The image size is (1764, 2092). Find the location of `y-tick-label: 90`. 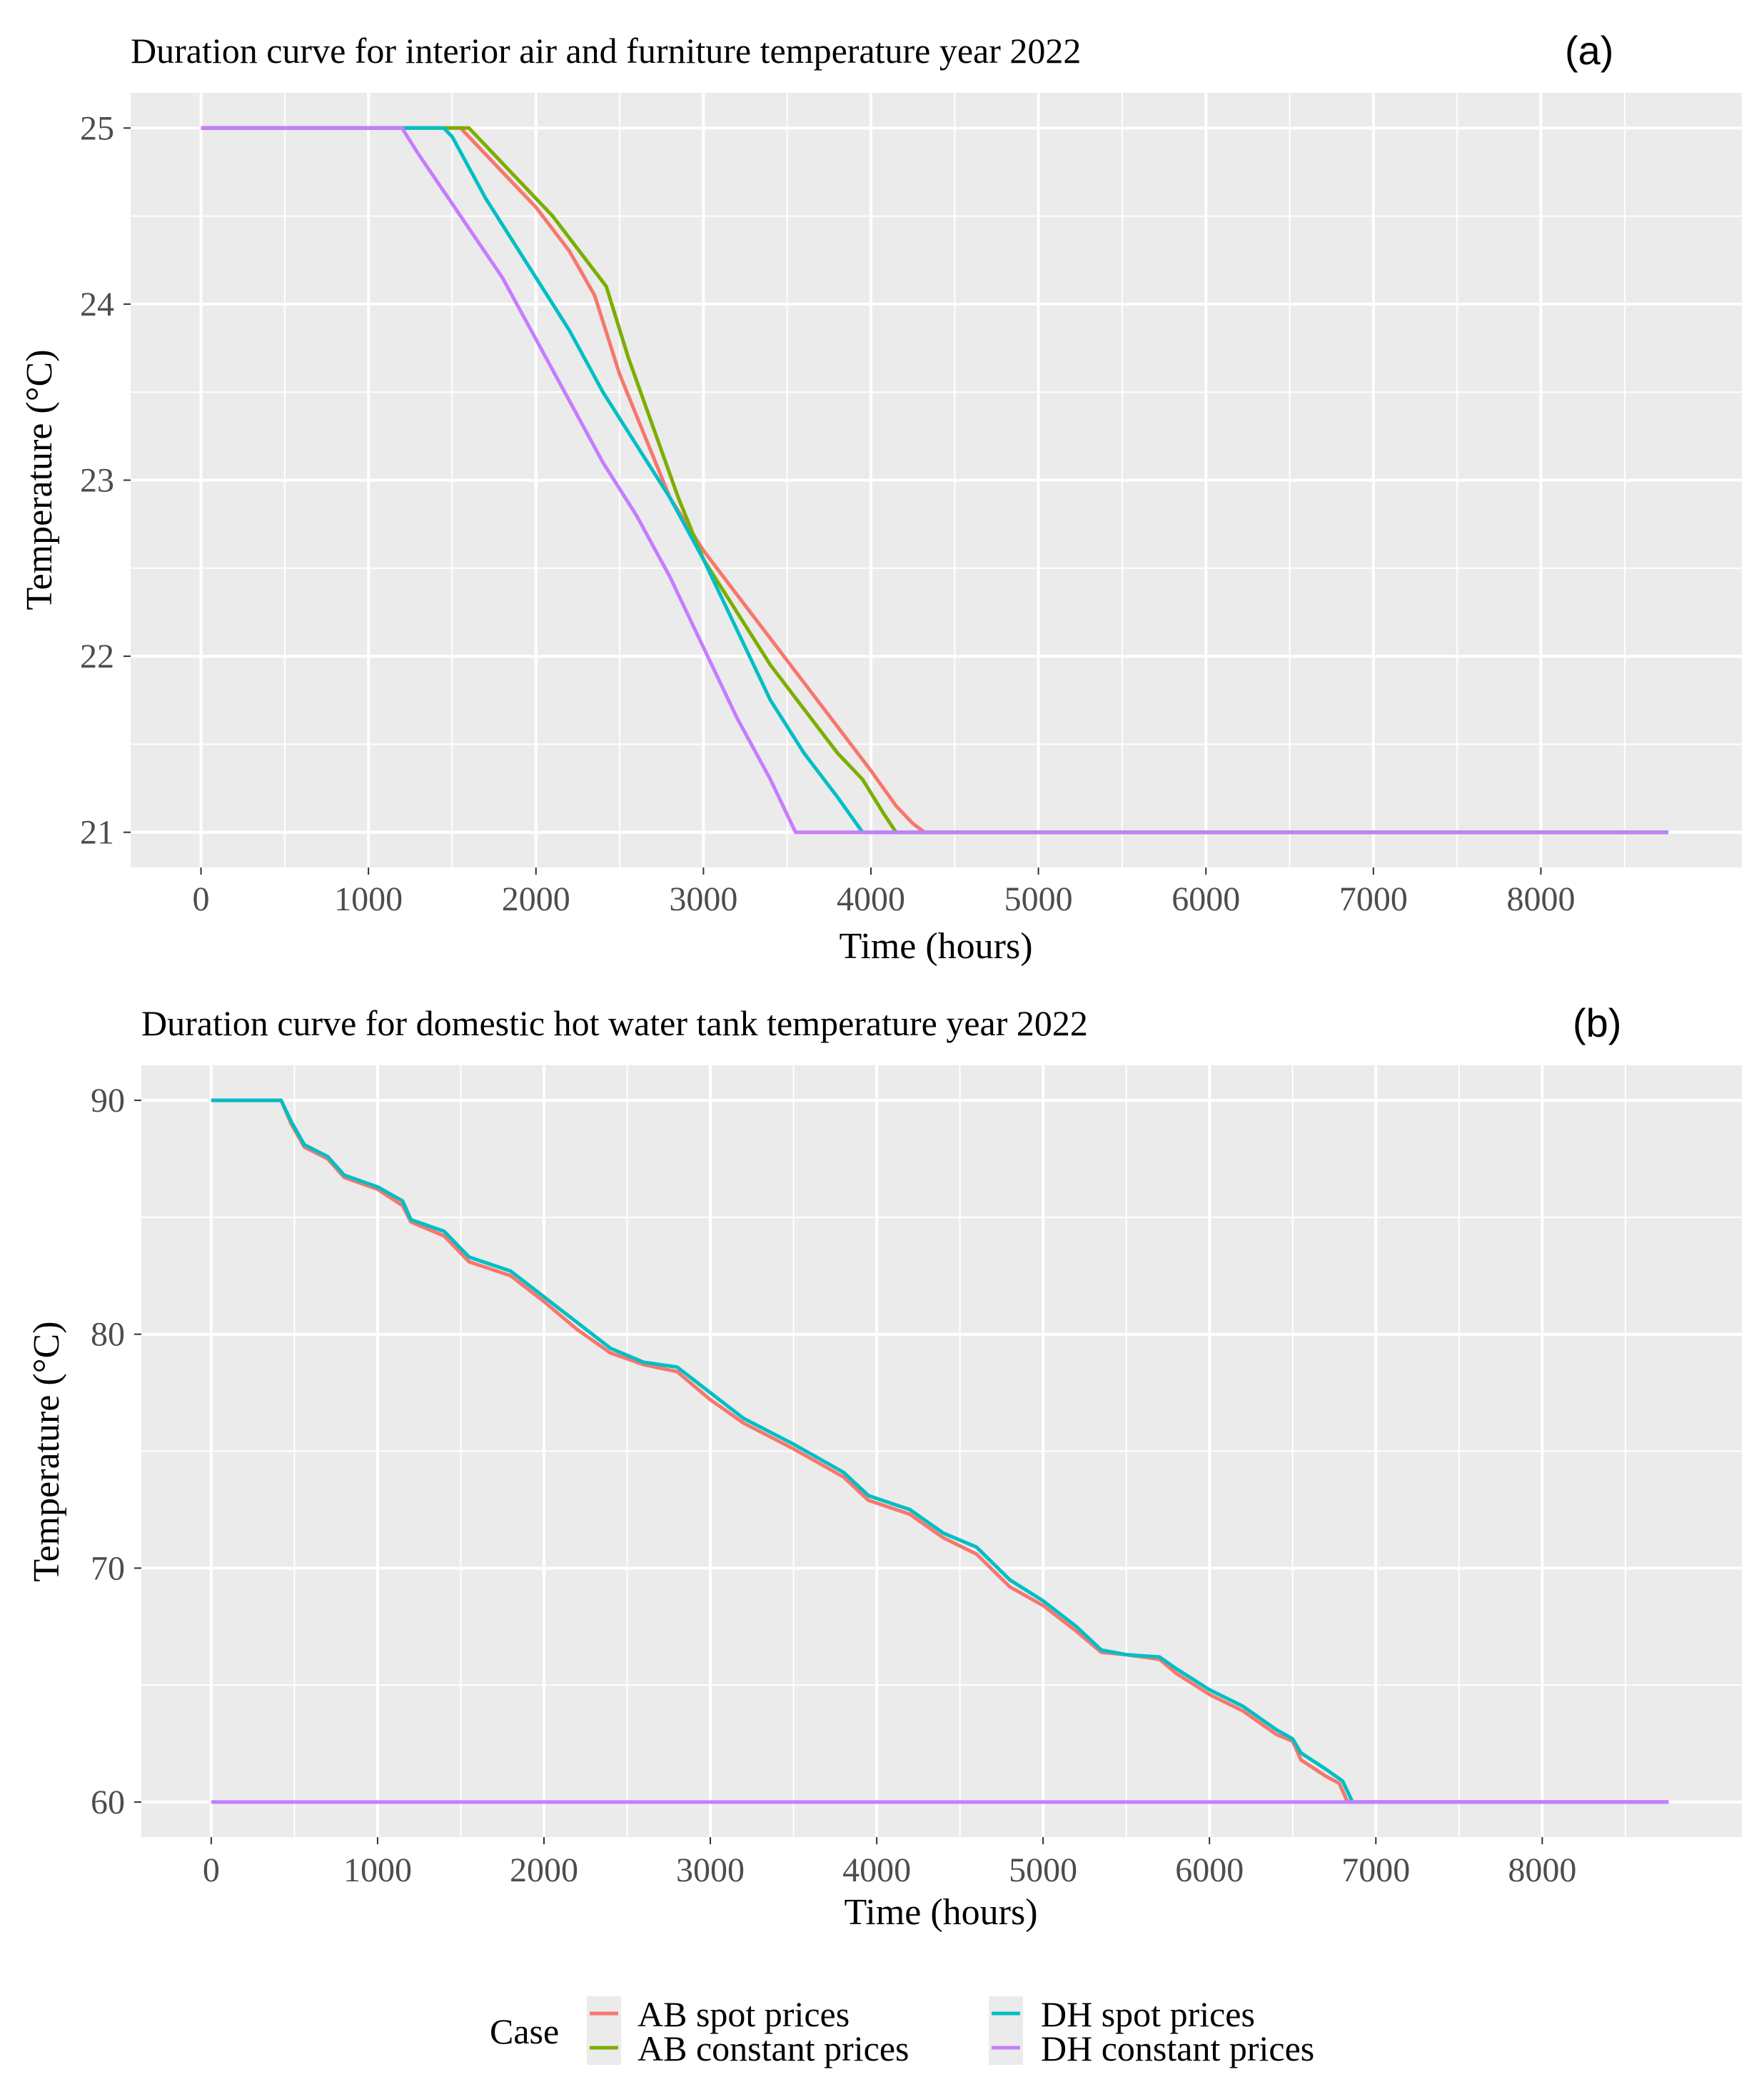

y-tick-label: 90 is located at coordinates (108, 1101).